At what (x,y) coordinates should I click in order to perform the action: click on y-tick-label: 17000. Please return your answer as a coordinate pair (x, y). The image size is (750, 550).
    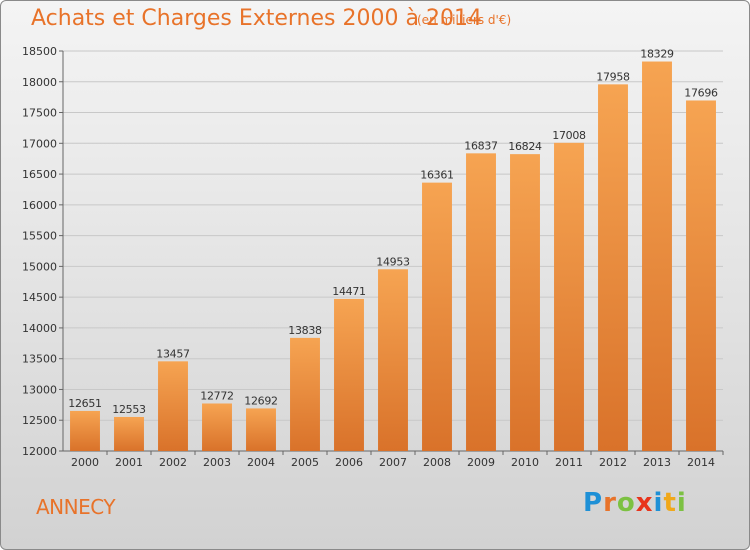
    Looking at the image, I should click on (39, 143).